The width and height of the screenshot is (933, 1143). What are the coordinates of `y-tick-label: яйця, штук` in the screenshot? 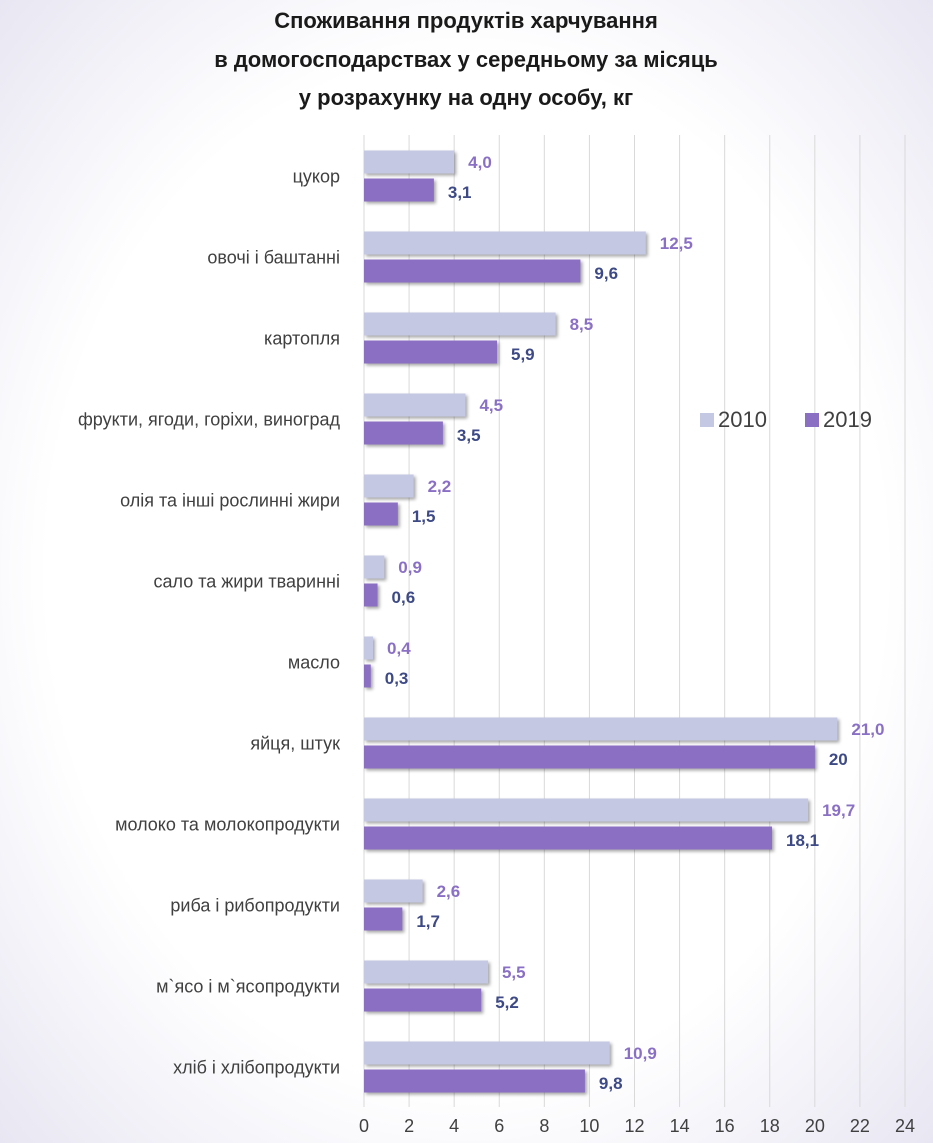 It's located at (295, 743).